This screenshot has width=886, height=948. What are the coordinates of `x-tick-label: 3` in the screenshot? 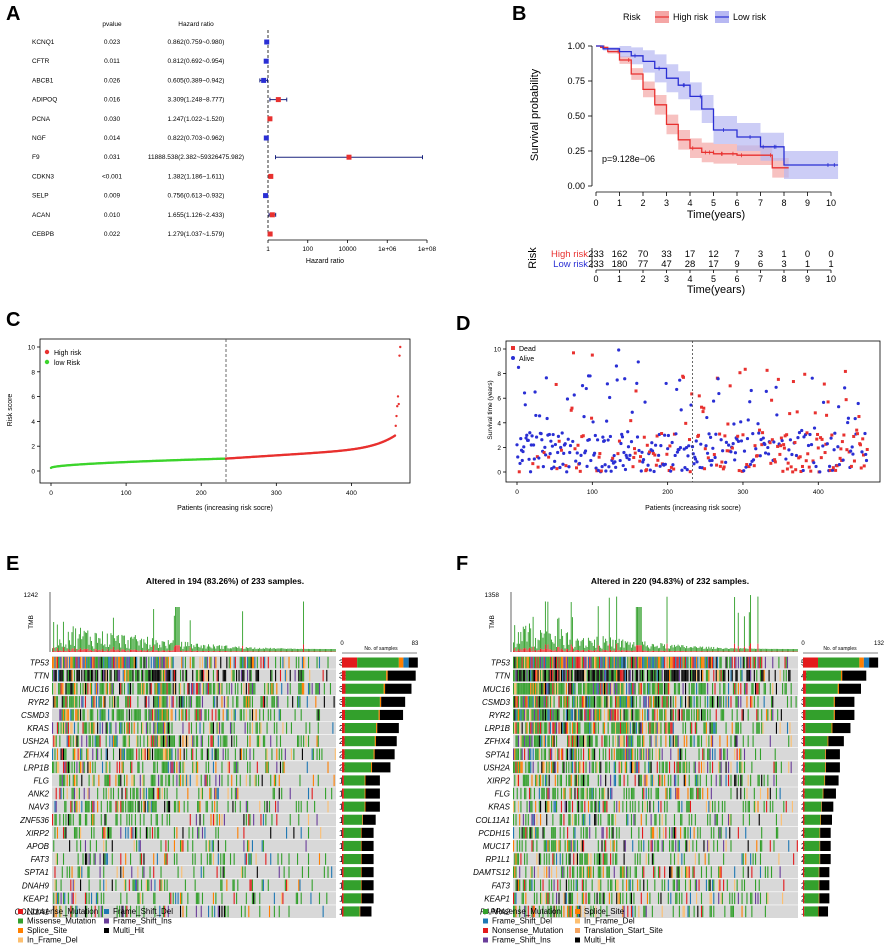 It's located at (666, 203).